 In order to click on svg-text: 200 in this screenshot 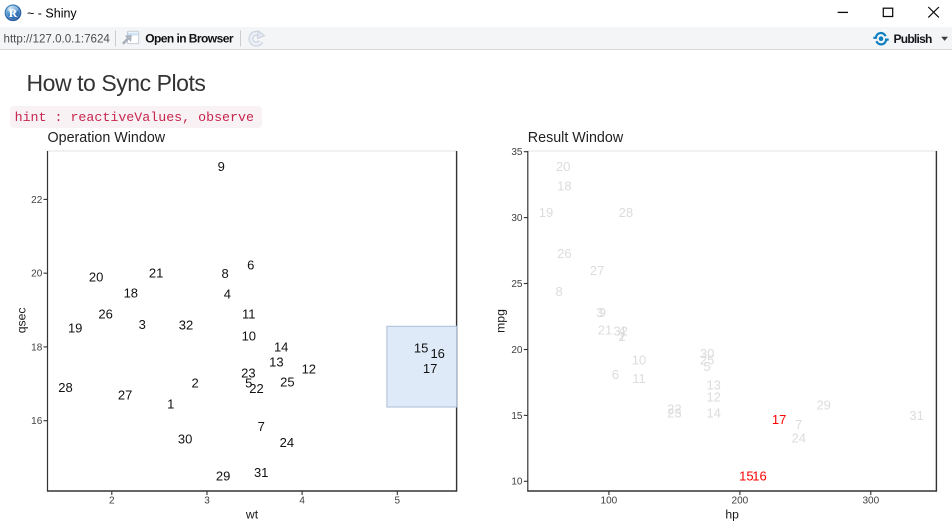, I will do `click(740, 501)`.